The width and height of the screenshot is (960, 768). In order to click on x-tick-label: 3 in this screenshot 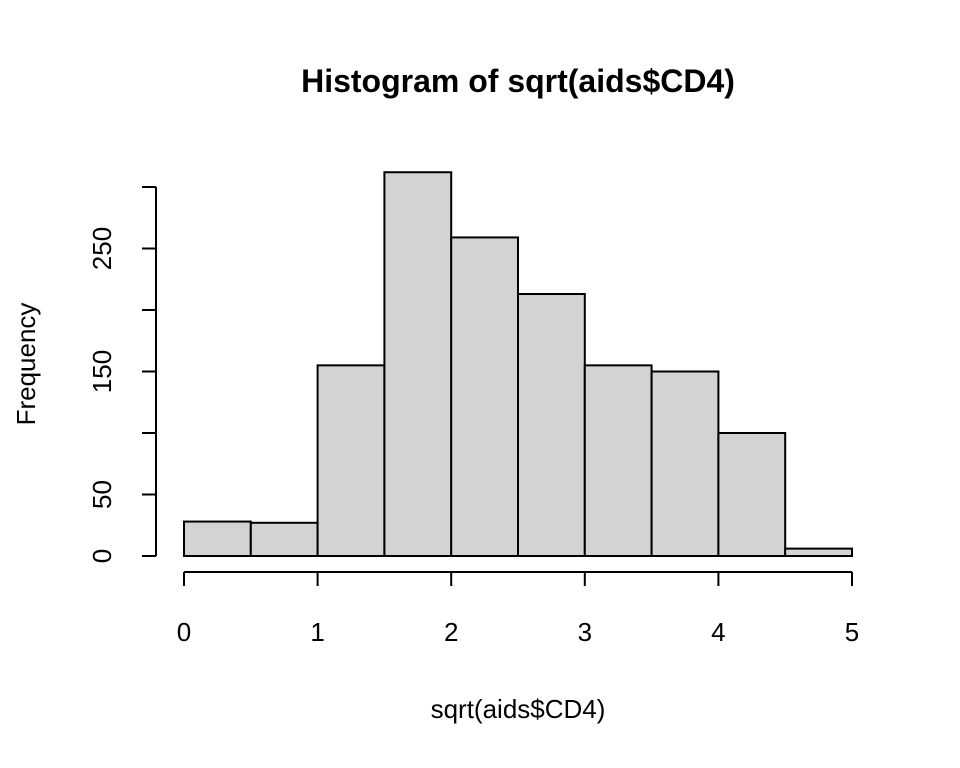, I will do `click(585, 632)`.